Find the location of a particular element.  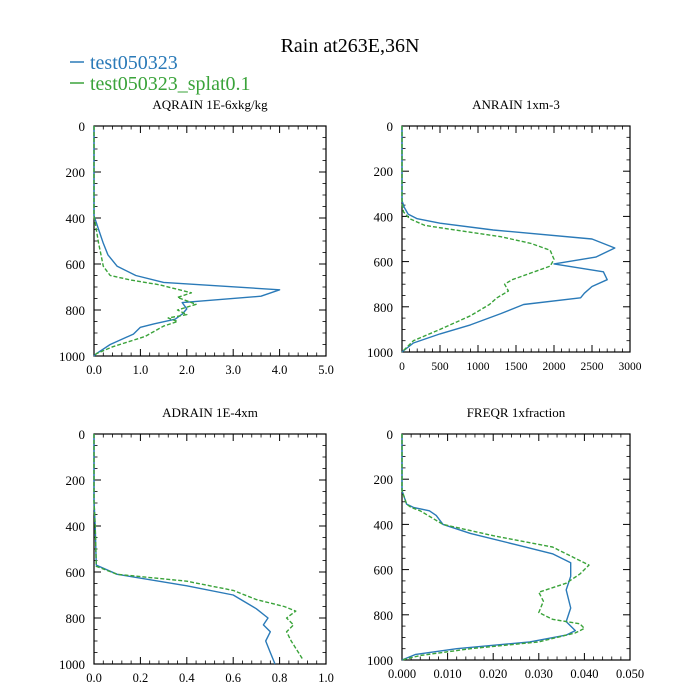

x-tick-label: 0.4 is located at coordinates (187, 678).